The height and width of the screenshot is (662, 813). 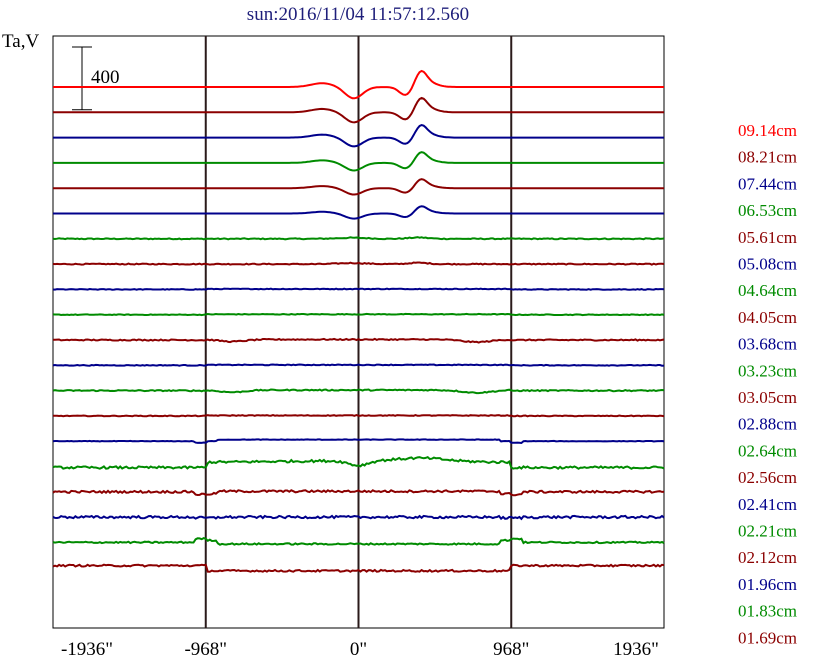 What do you see at coordinates (767, 317) in the screenshot?
I see `legend-entry: 04.05cm` at bounding box center [767, 317].